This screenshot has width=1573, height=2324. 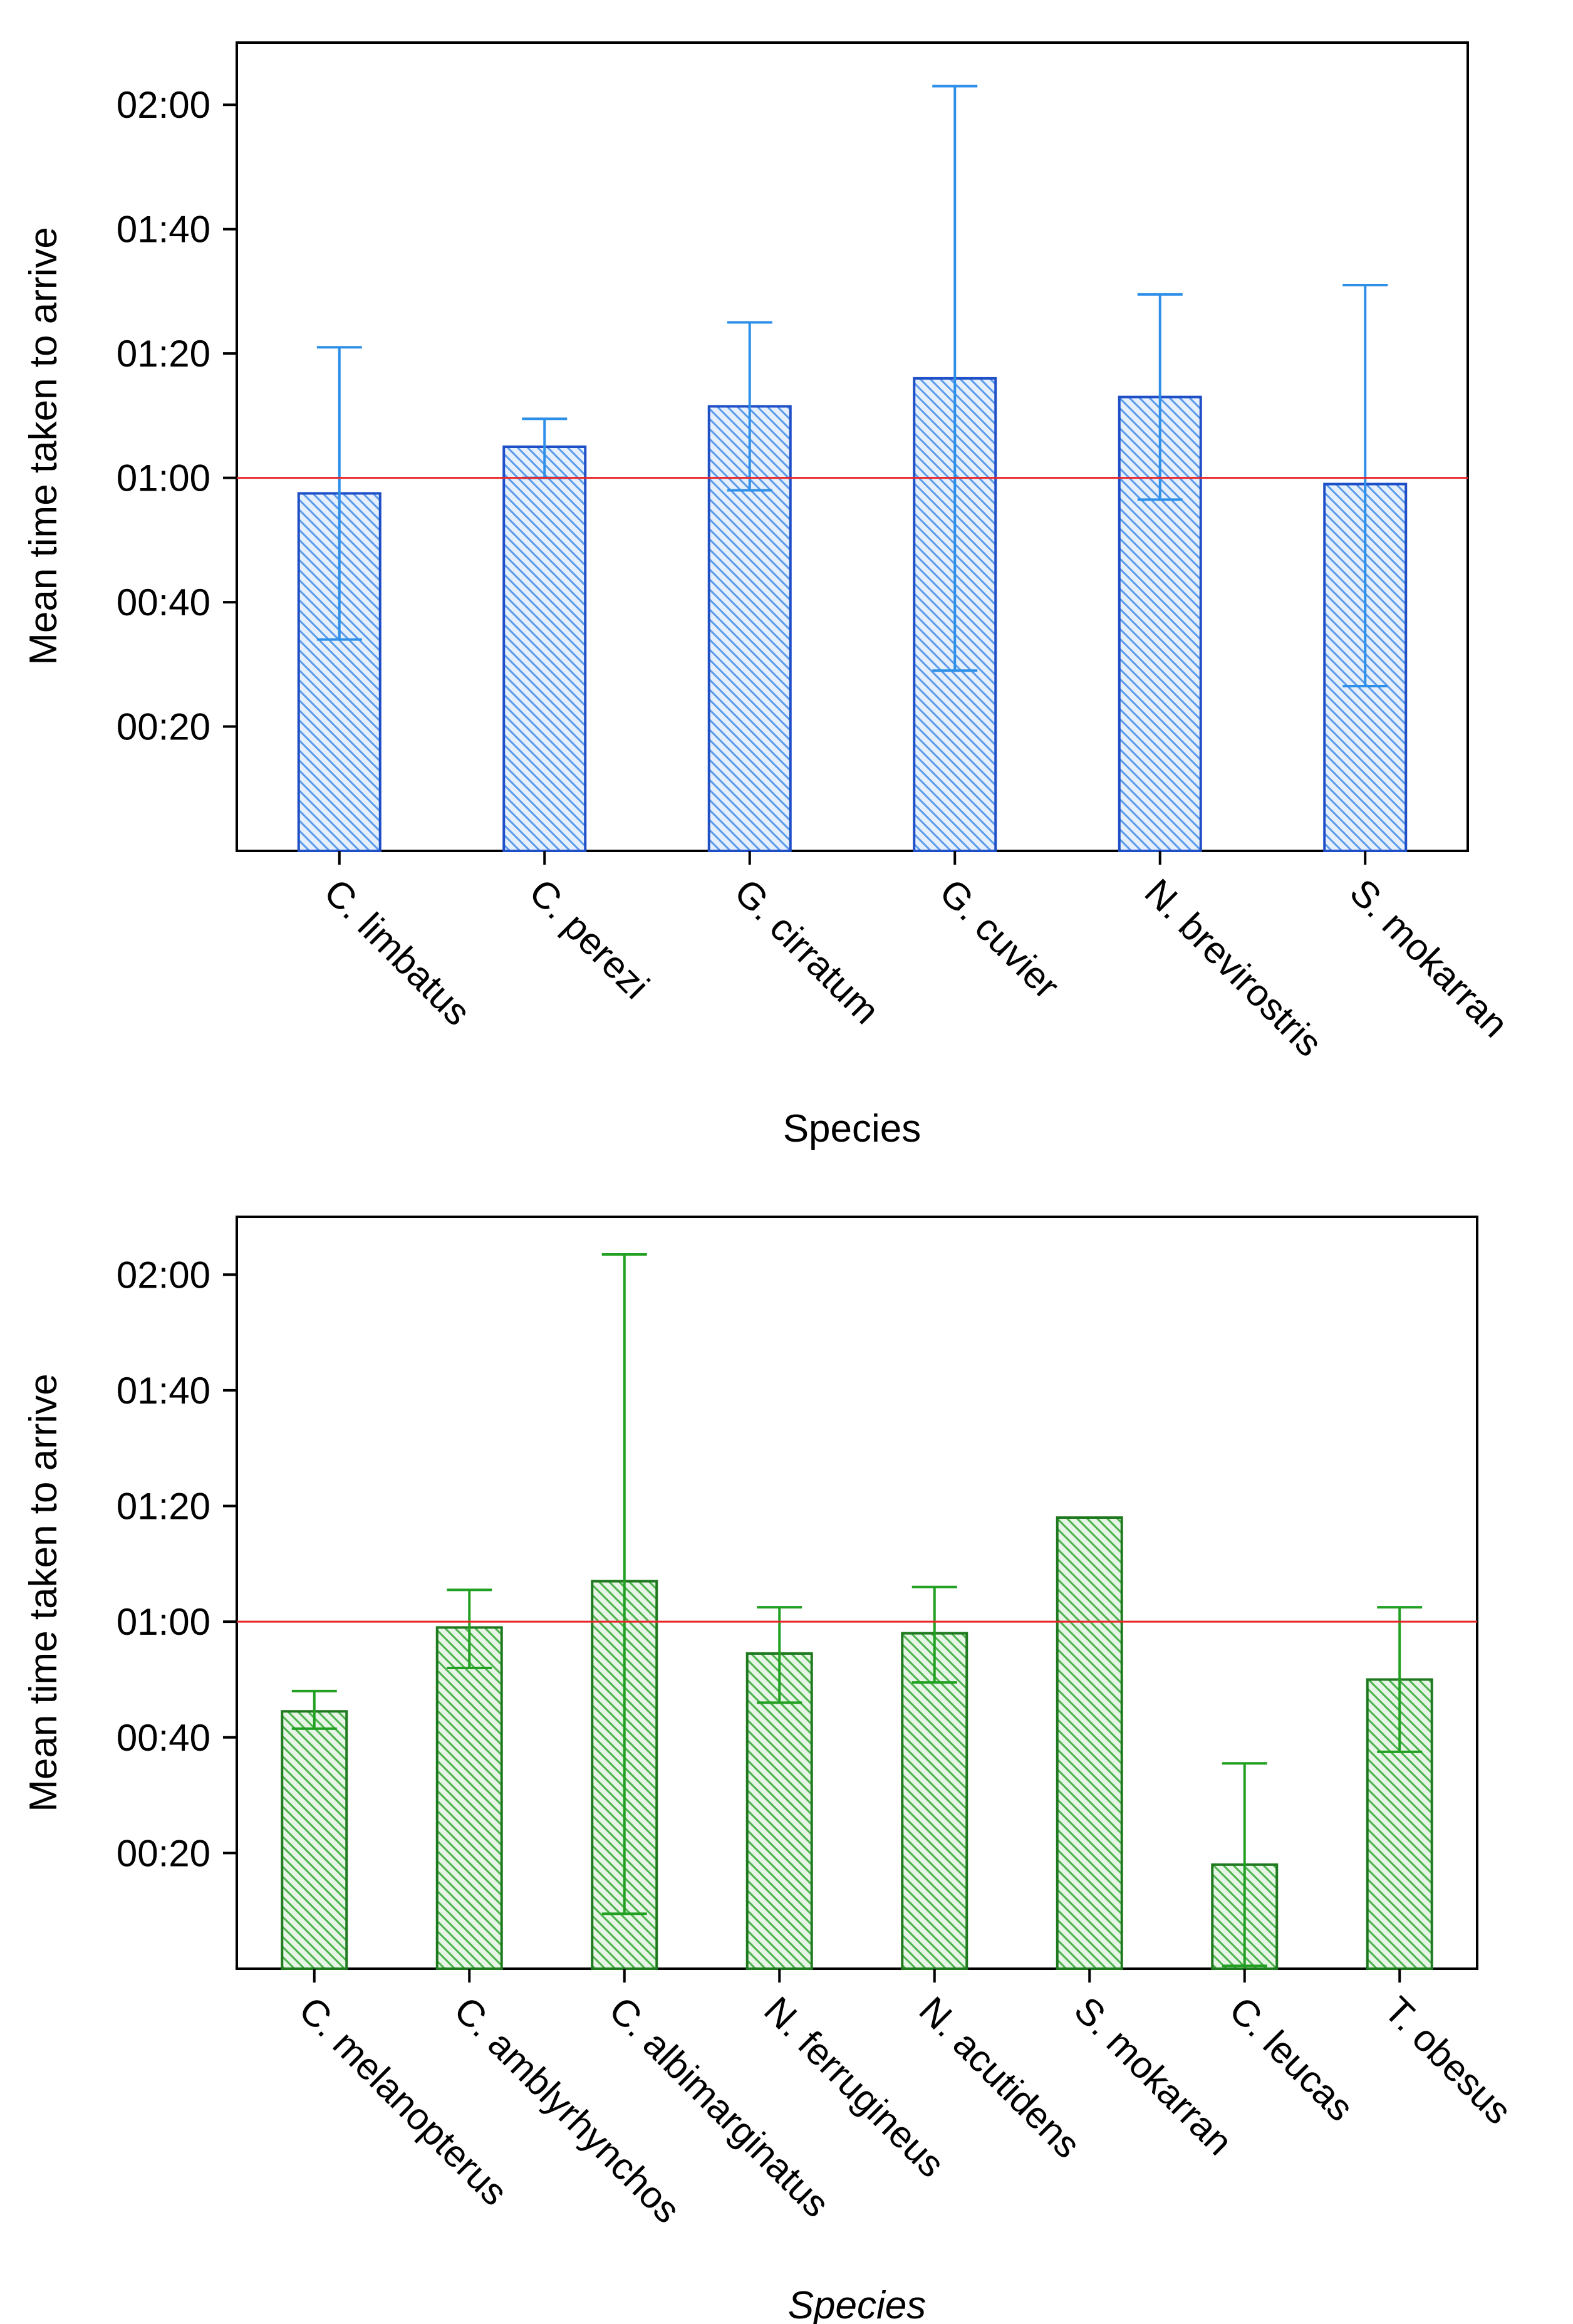 I want to click on chart-2-xtick-label-4: N. acutidens, so click(x=1000, y=2077).